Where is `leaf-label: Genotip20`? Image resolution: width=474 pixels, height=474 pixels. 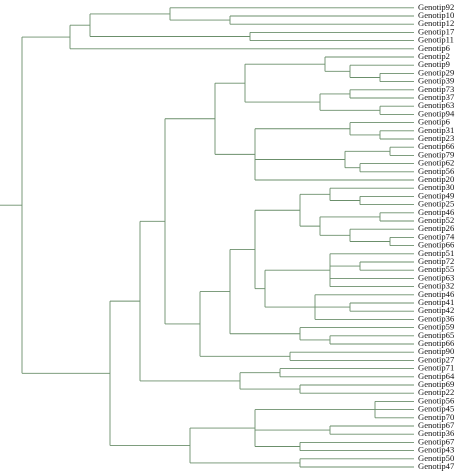 leaf-label: Genotip20 is located at coordinates (436, 179).